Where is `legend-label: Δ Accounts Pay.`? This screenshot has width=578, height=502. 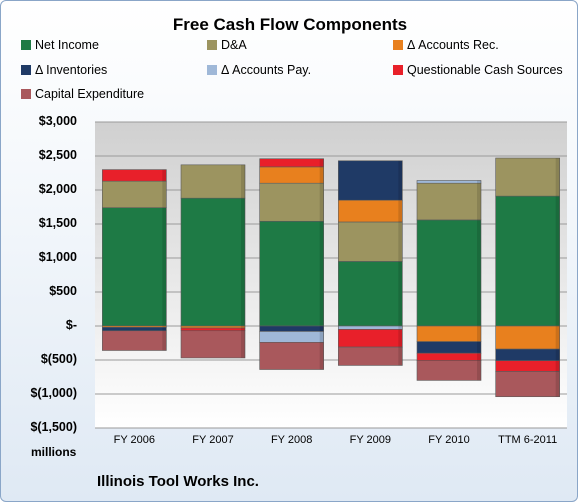
legend-label: Δ Accounts Pay. is located at coordinates (266, 70).